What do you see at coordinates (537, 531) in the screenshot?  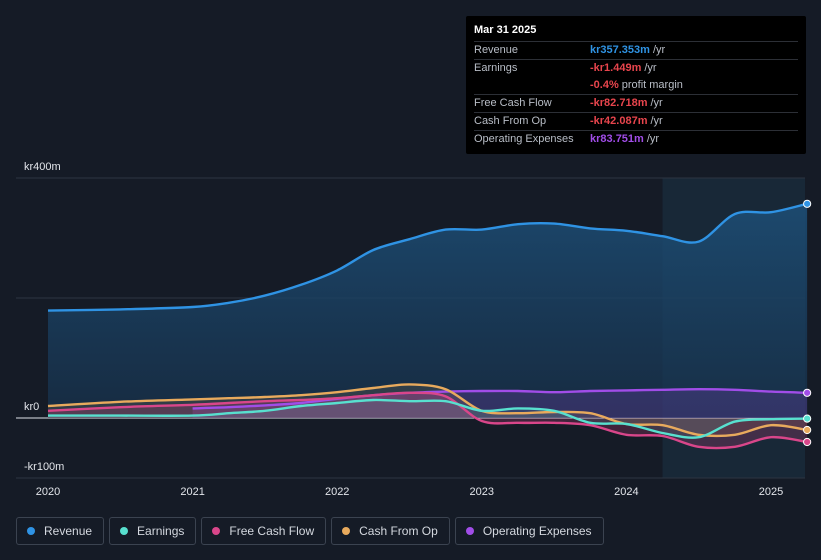 I see `legend-label: Operating Expenses` at bounding box center [537, 531].